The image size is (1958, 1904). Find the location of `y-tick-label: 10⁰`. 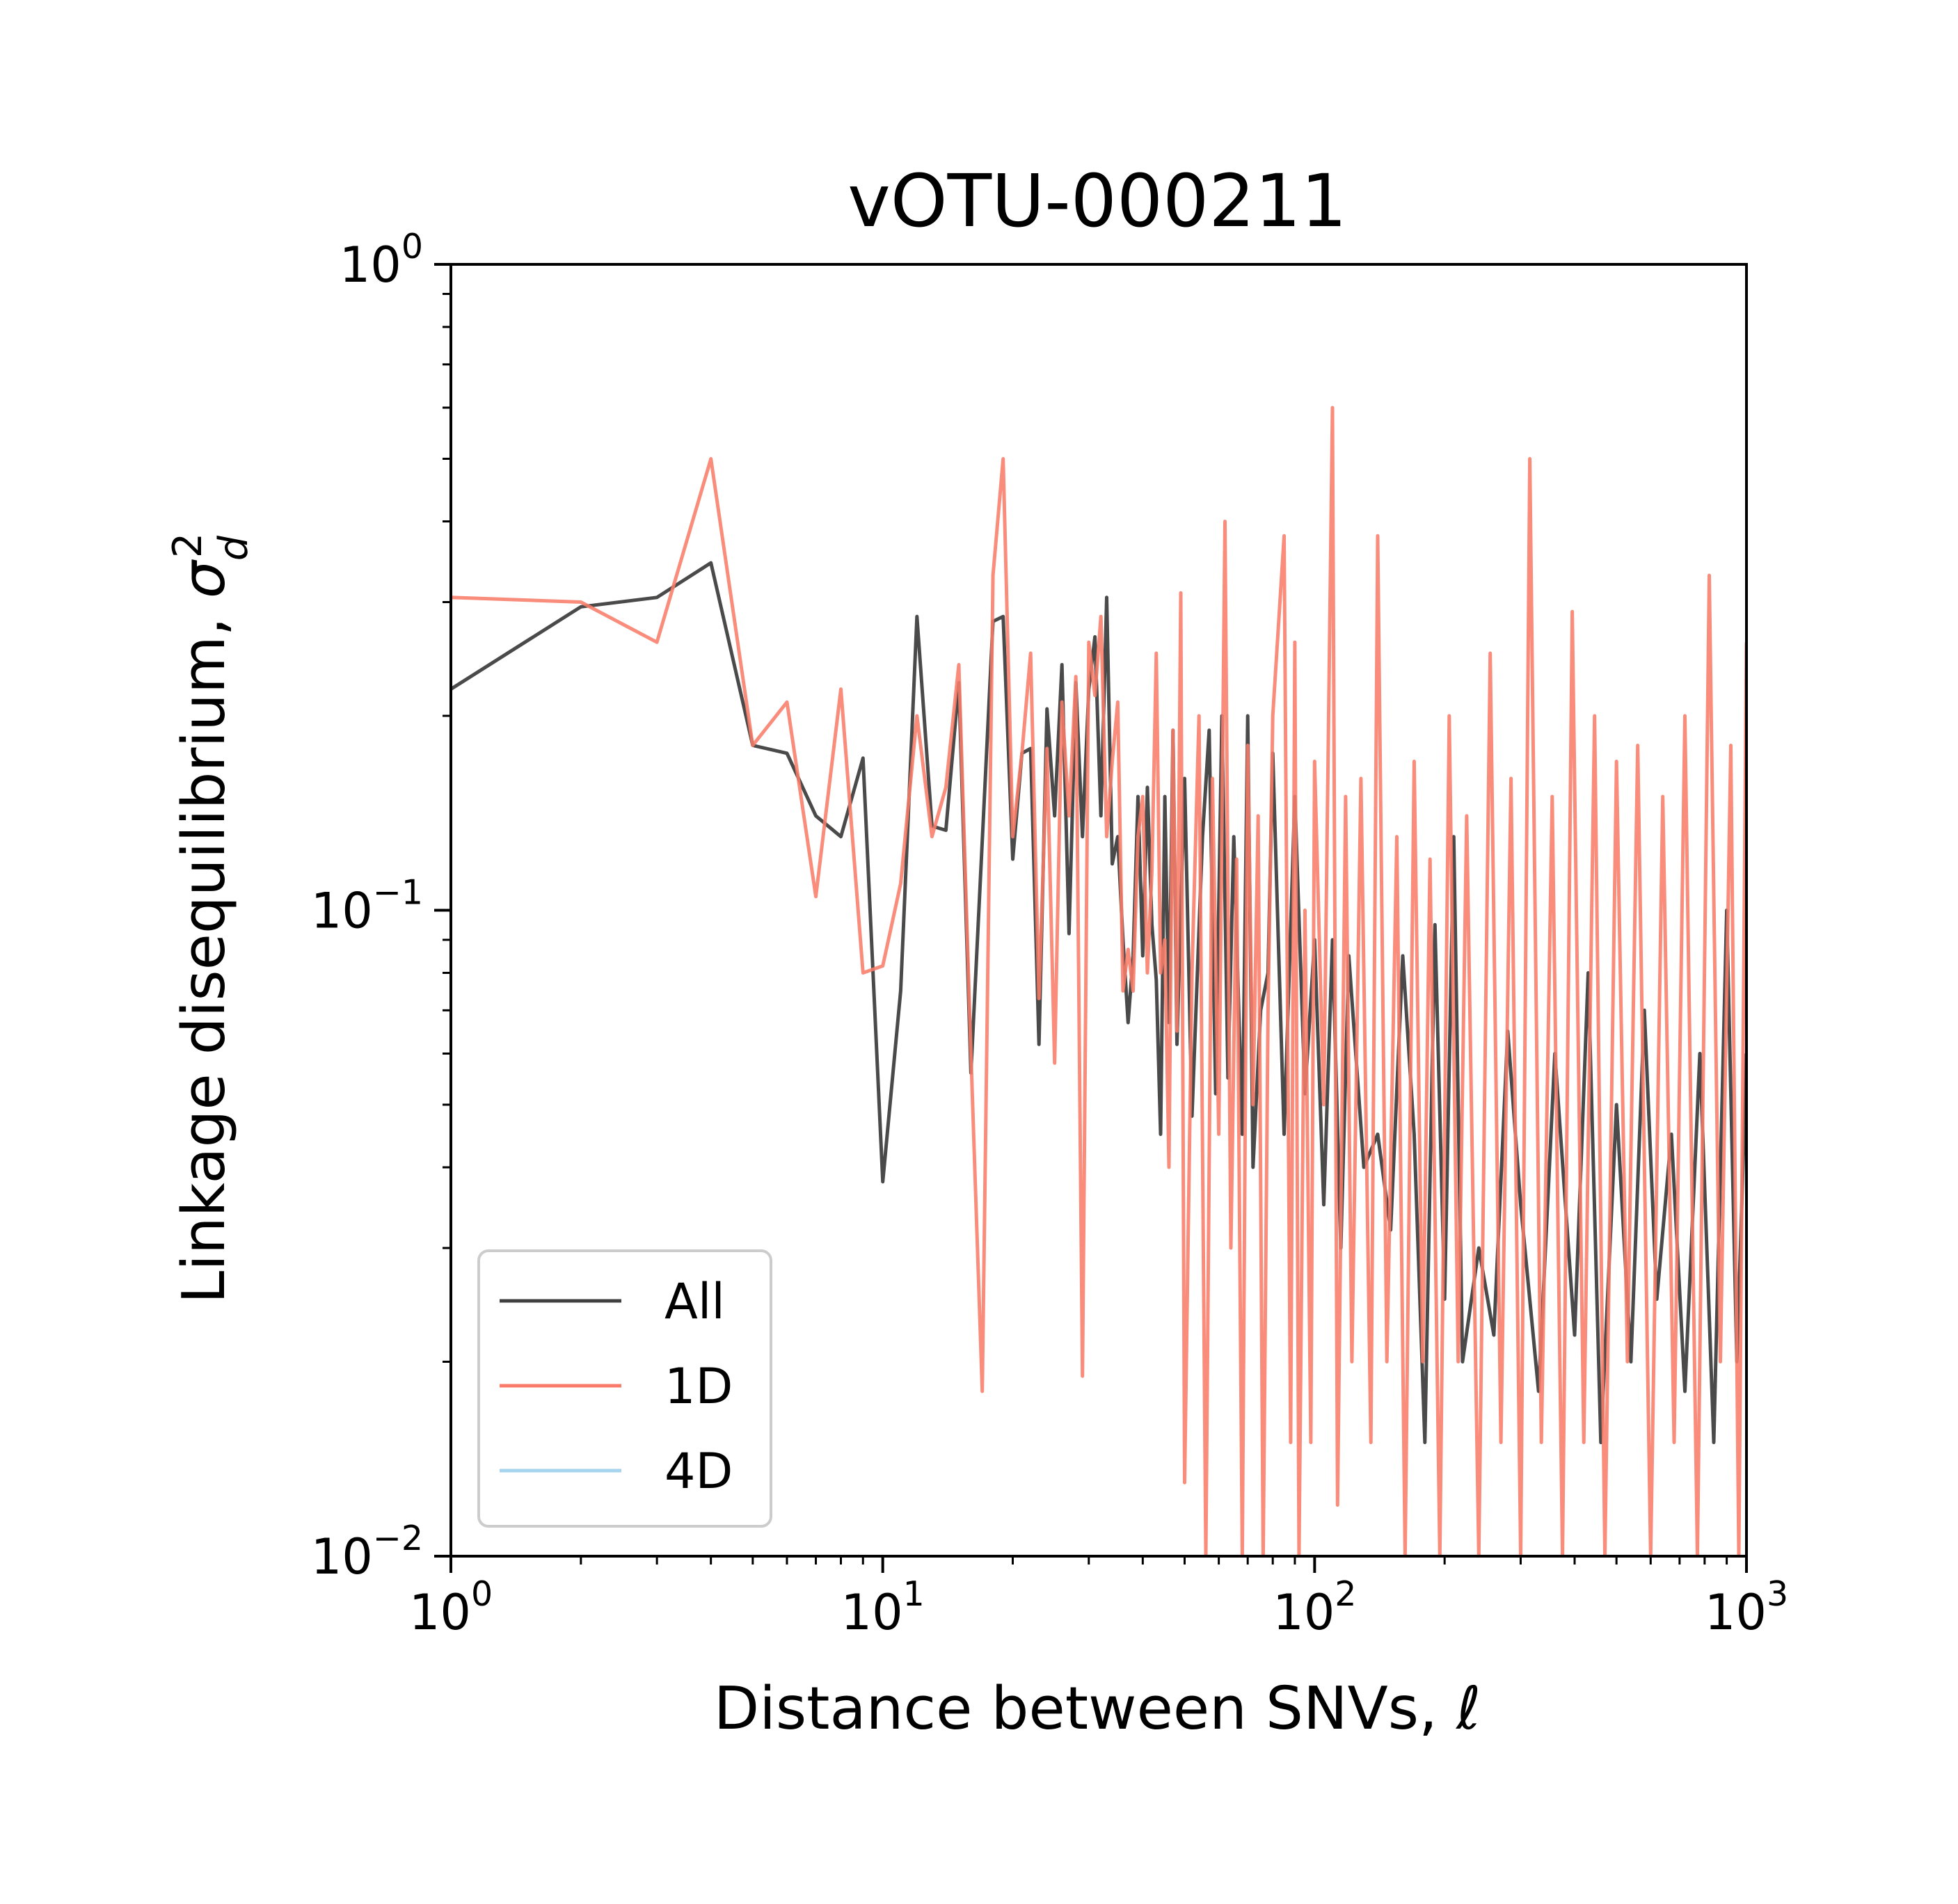

y-tick-label: 10⁰ is located at coordinates (381, 260).